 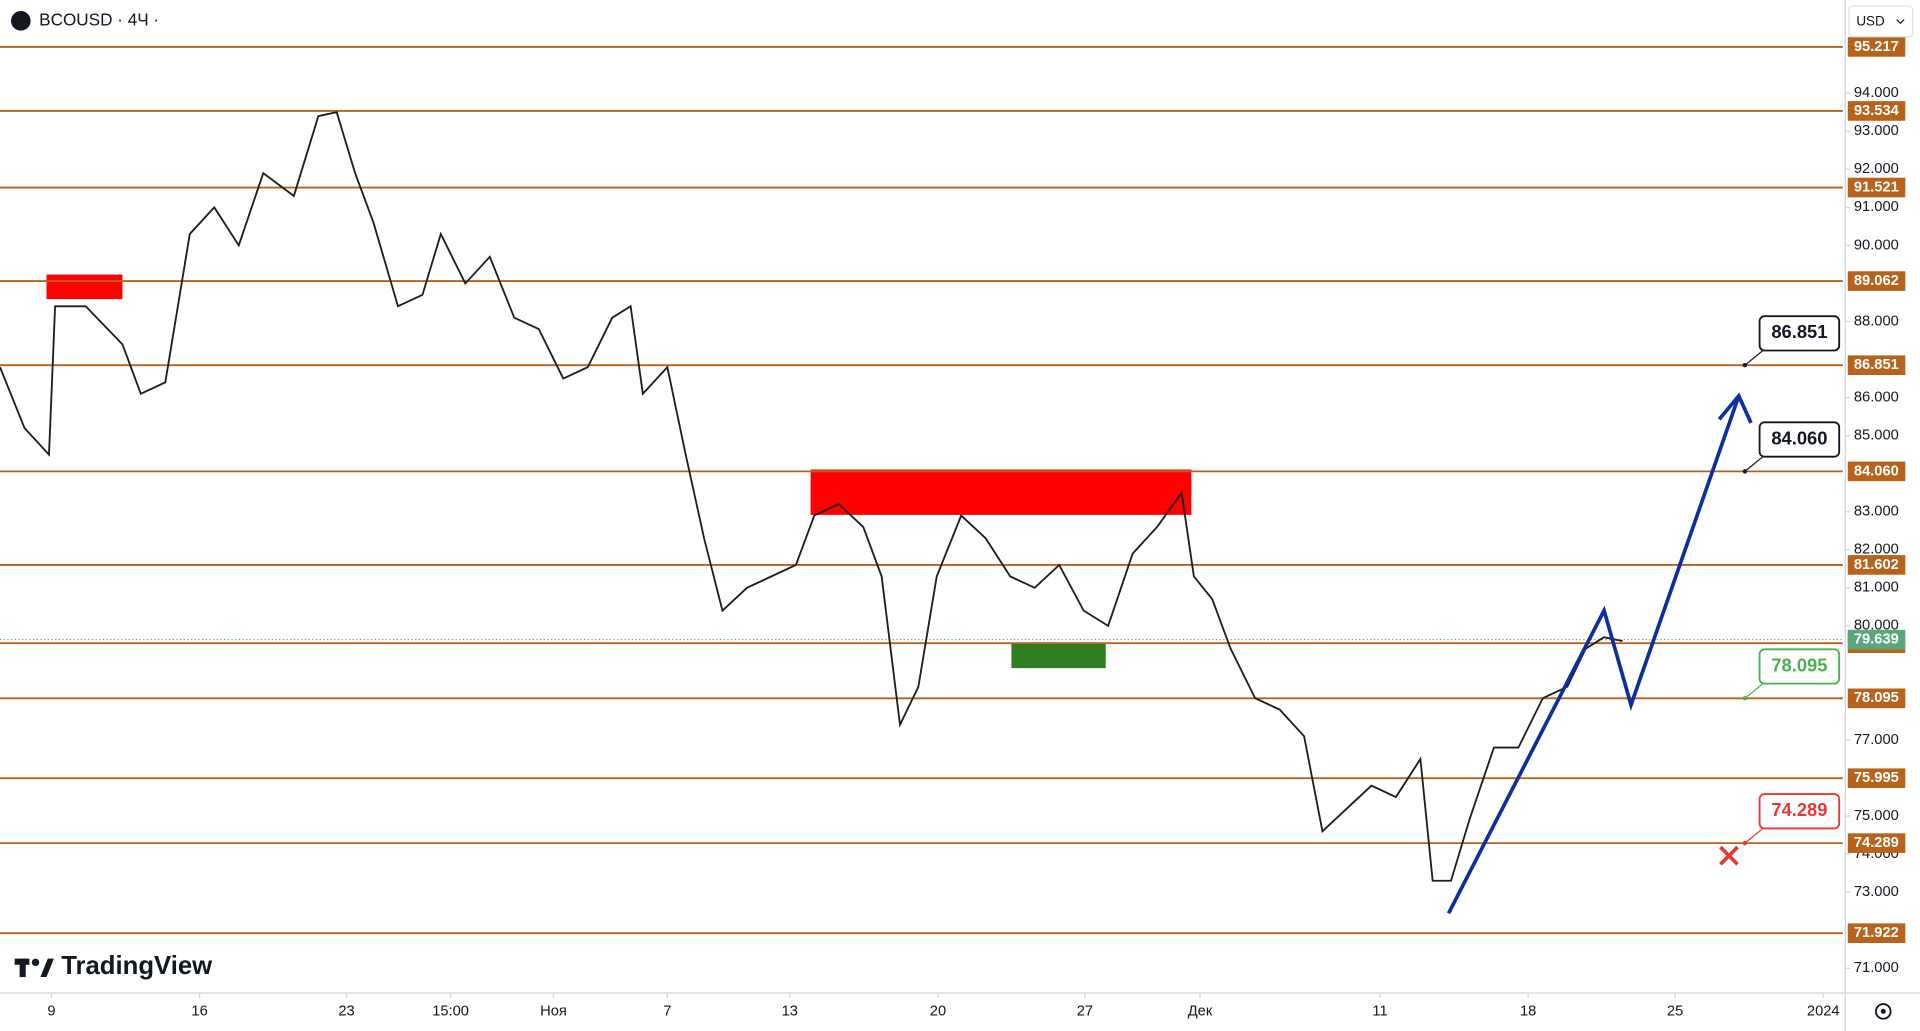 I want to click on y-tick-label: 75.000, so click(x=1876, y=816).